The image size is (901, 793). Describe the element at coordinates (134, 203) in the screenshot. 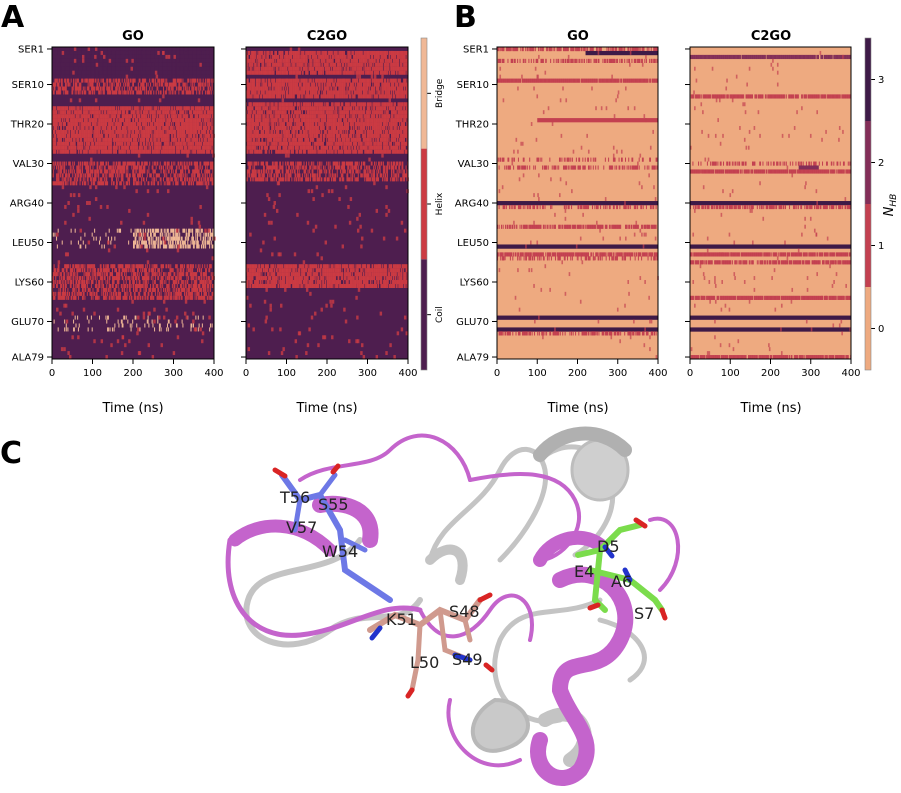

I see `panel-a-heatmap-go` at that location.